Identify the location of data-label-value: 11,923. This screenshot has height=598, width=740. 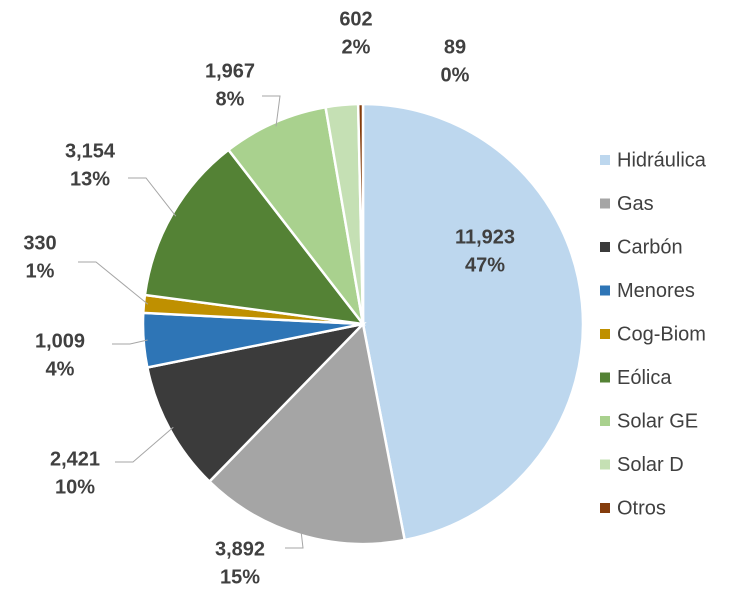
(485, 237).